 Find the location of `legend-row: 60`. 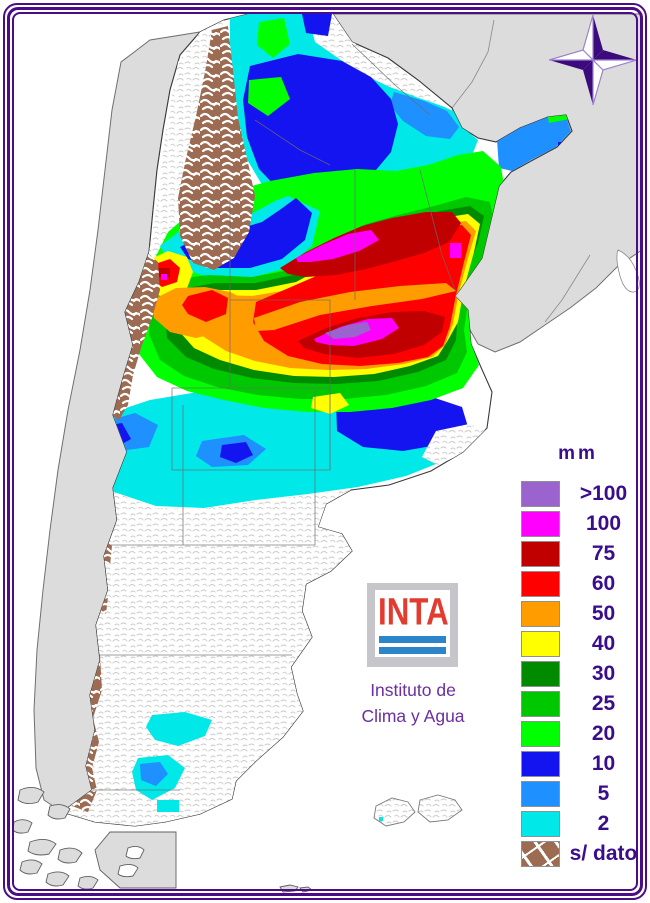

legend-row: 60 is located at coordinates (581, 584).